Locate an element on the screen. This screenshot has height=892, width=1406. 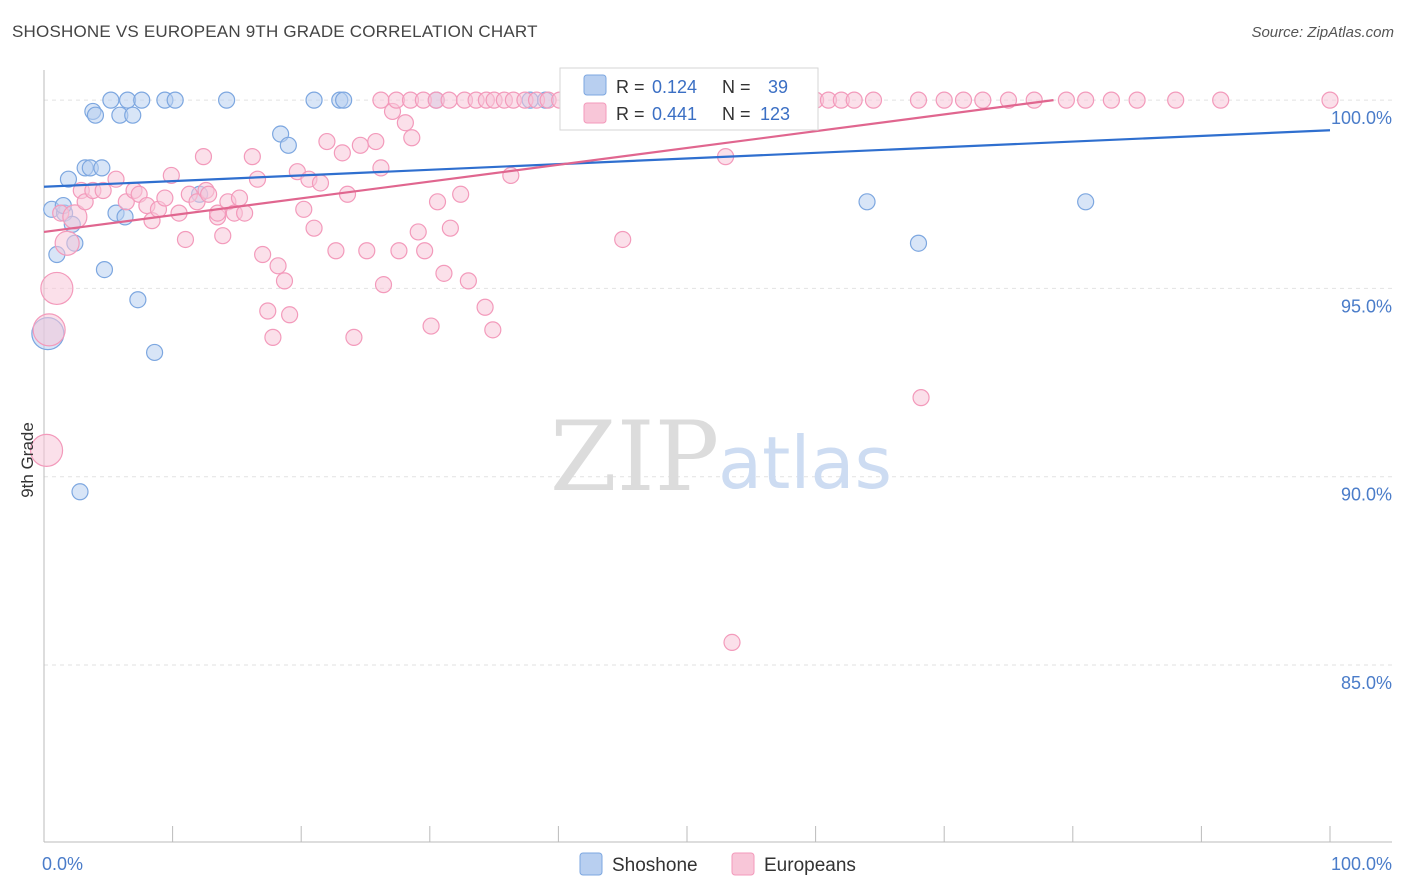
trend-line-shoshone is located at coordinates (687, 158).